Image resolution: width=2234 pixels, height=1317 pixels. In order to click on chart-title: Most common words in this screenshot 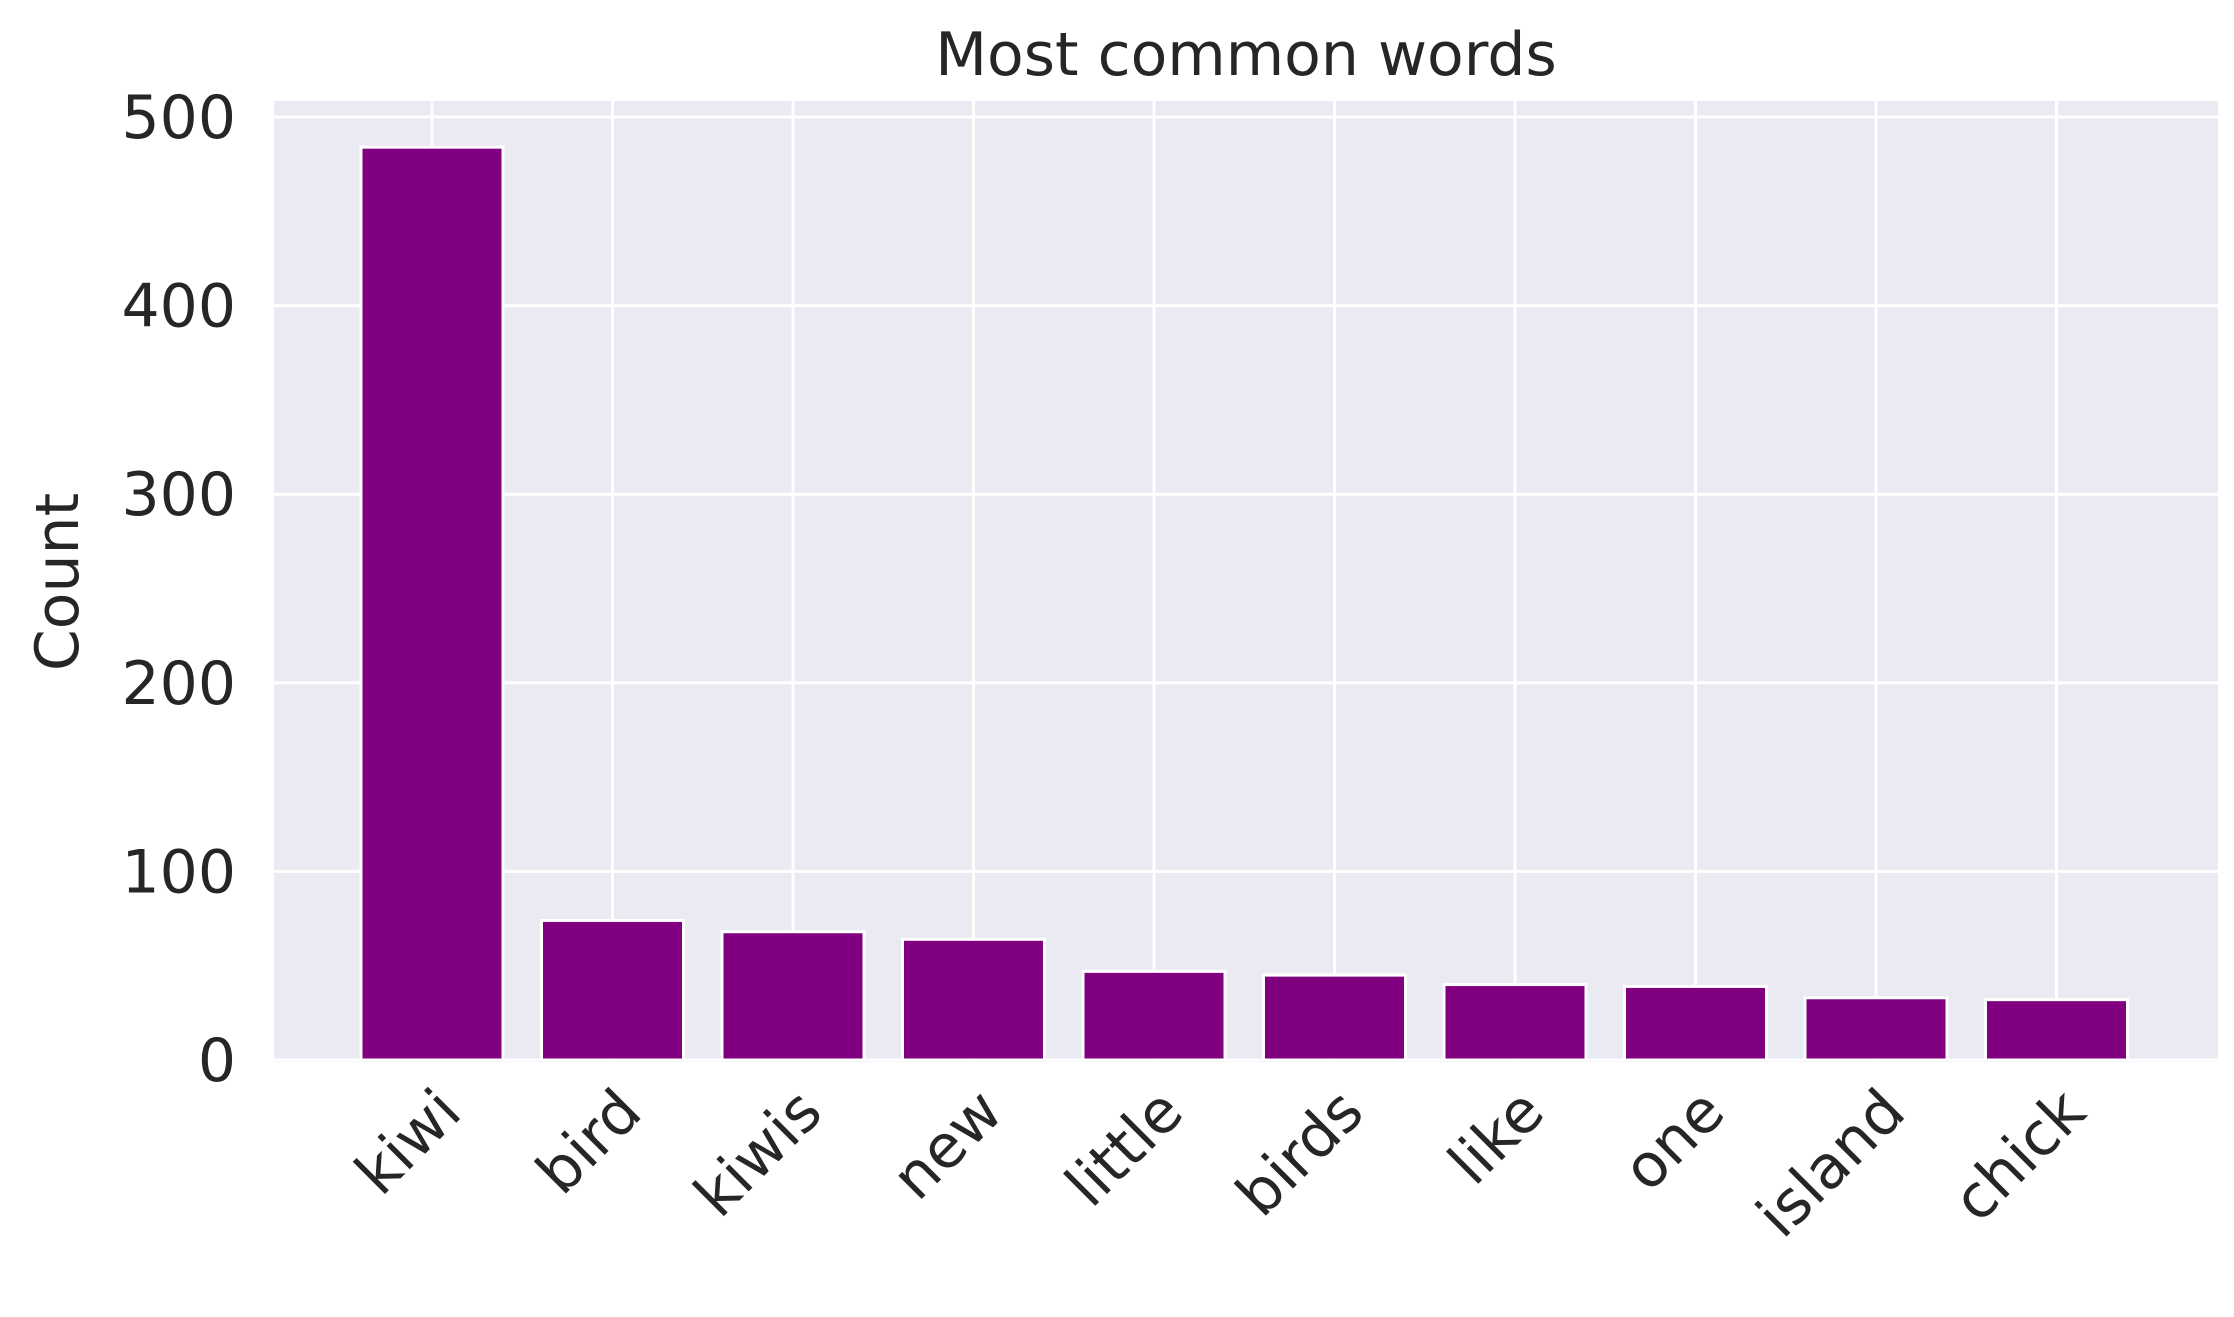, I will do `click(1245, 55)`.